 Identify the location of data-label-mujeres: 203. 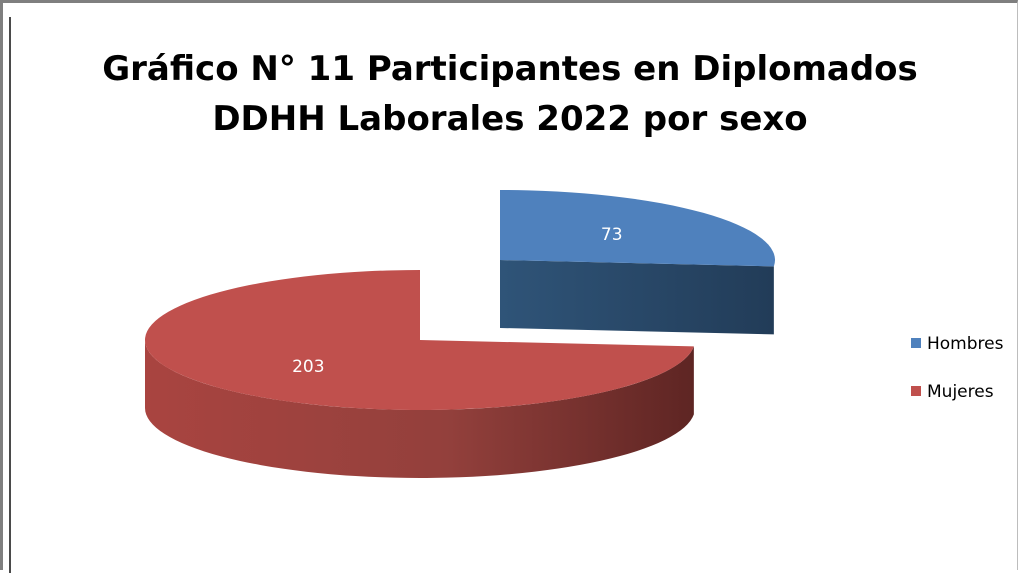
(308, 367).